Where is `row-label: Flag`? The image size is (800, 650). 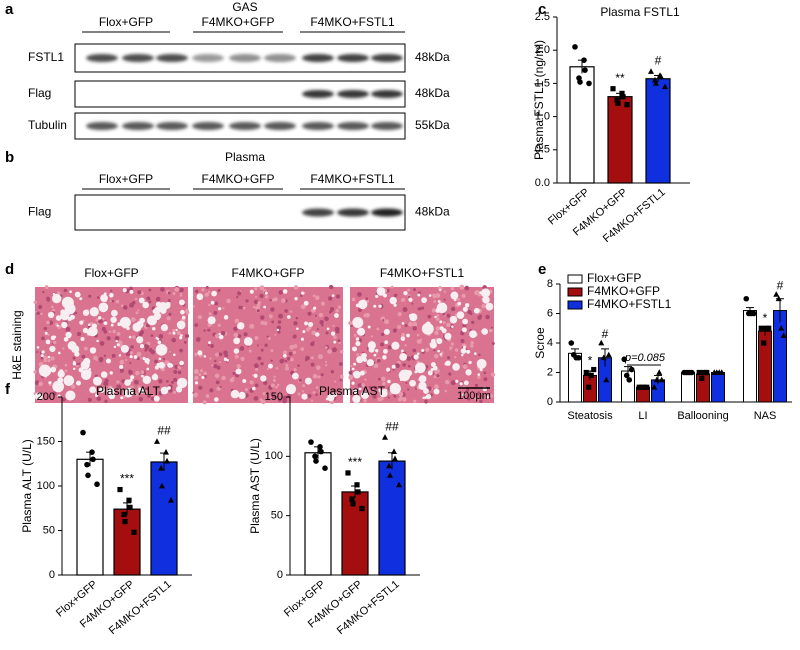 row-label: Flag is located at coordinates (39, 212).